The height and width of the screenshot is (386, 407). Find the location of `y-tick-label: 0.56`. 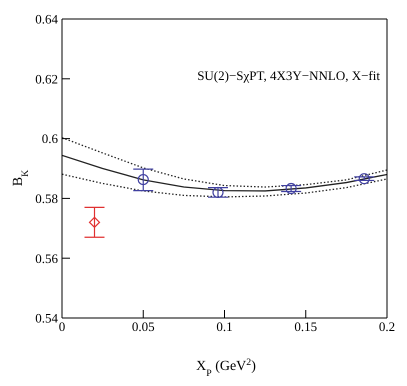

y-tick-label: 0.56 is located at coordinates (46, 258).